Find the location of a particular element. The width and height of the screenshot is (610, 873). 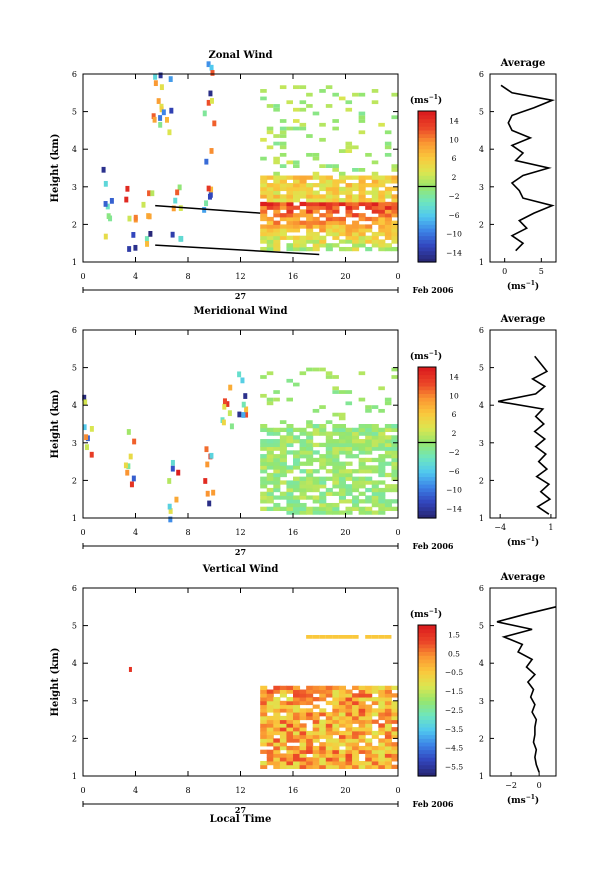

colorbar-tick-label: 14 is located at coordinates (454, 120).